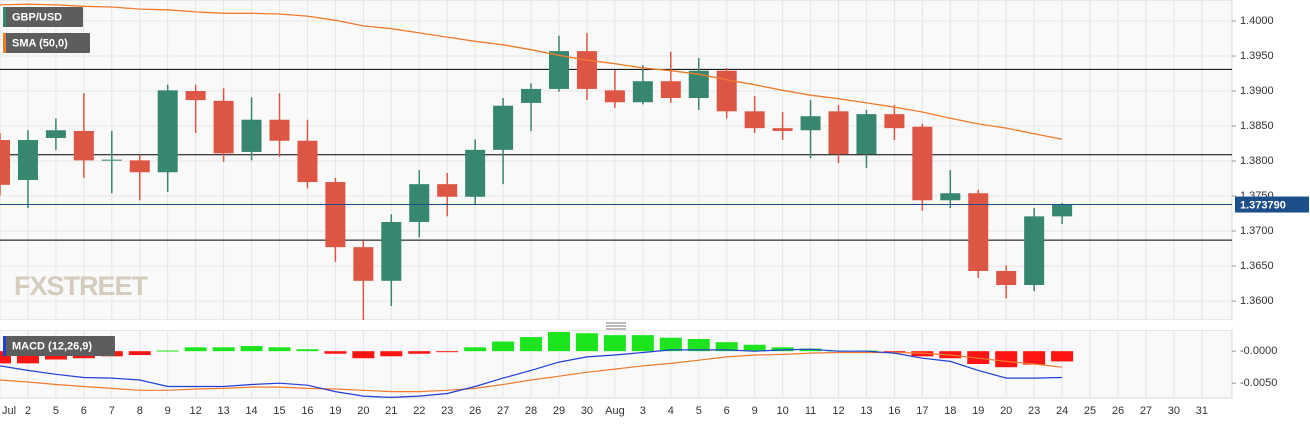 The height and width of the screenshot is (425, 1310). I want to click on legend-entry: SMA (50,0), so click(40, 43).